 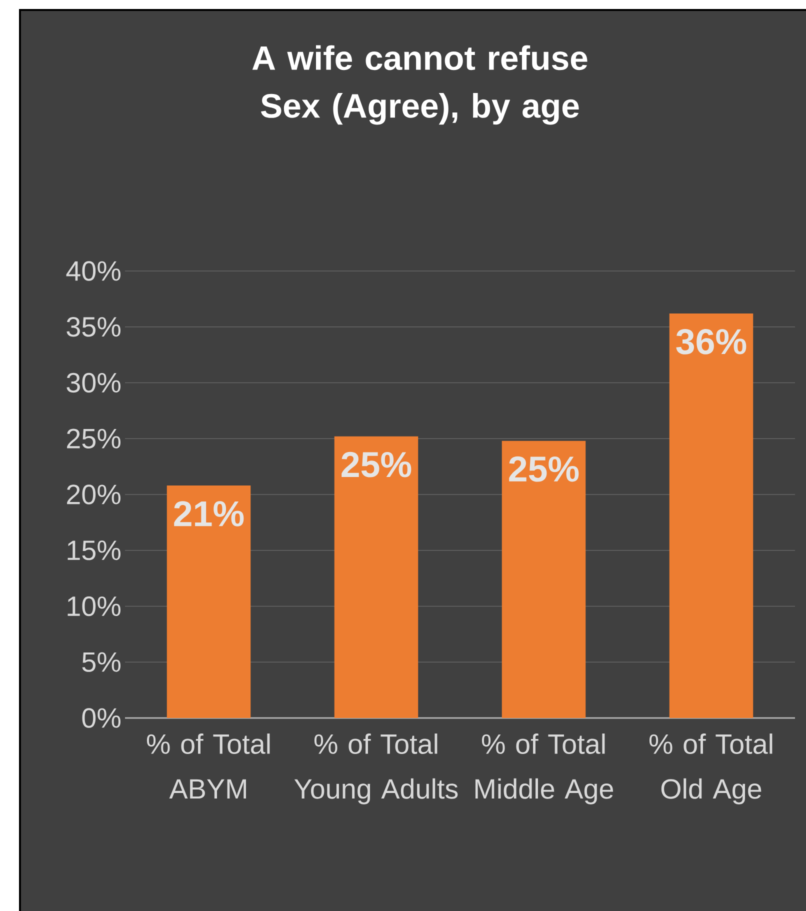 What do you see at coordinates (94, 606) in the screenshot?
I see `y-tick-label: 10%` at bounding box center [94, 606].